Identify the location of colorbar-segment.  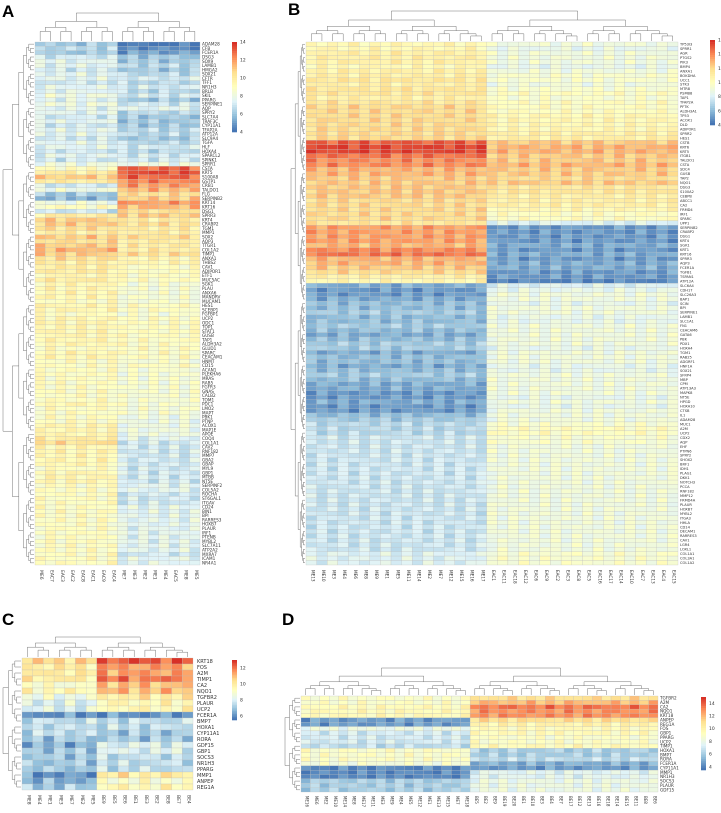
(234, 106).